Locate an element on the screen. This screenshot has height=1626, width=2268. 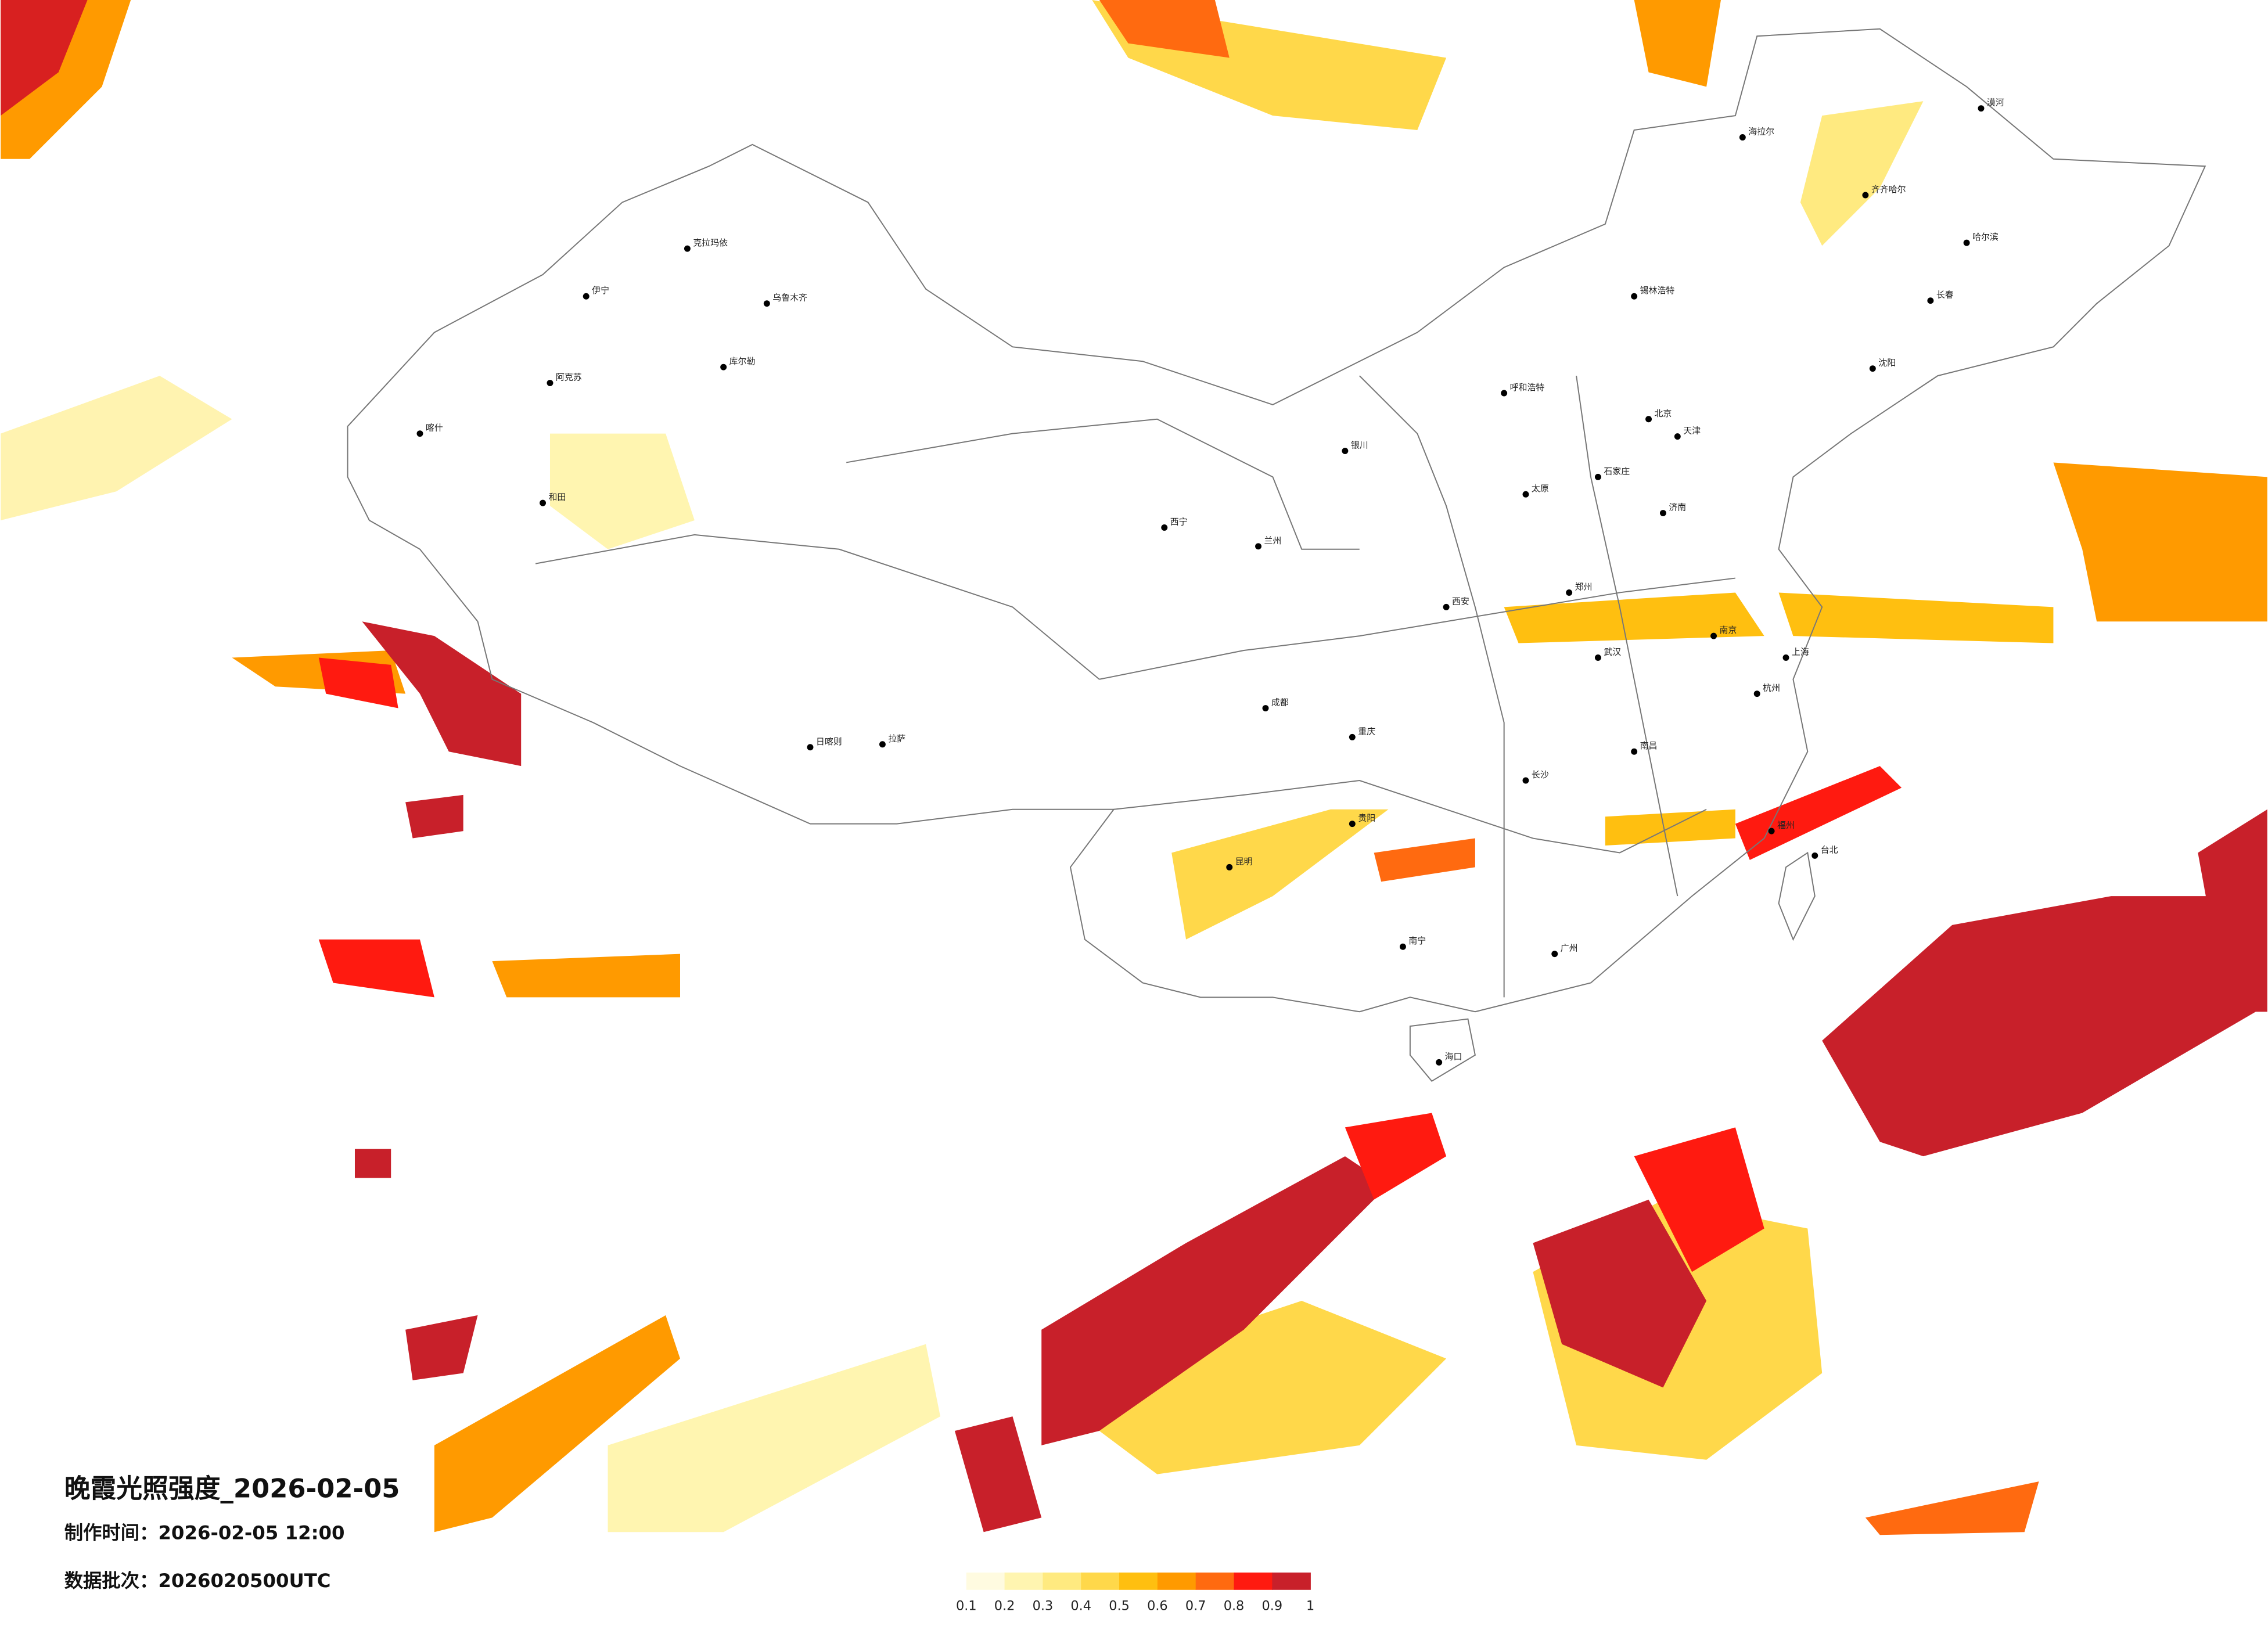
city-label: 齐齐哈尔 is located at coordinates (1888, 189).